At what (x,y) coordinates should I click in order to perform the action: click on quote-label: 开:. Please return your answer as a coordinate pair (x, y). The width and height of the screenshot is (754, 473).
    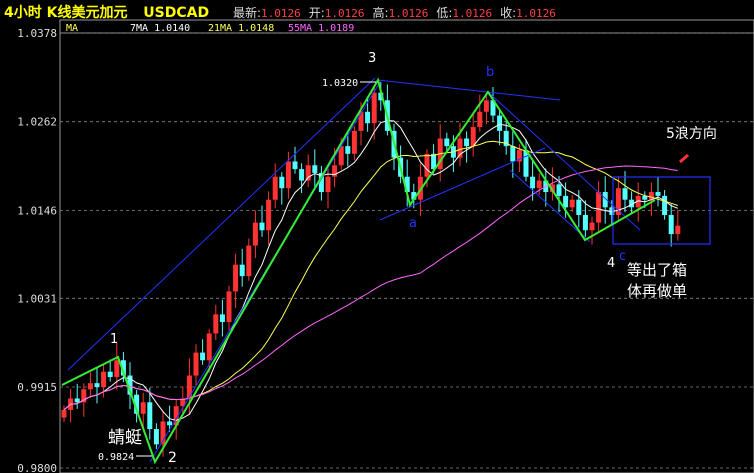
    Looking at the image, I should click on (316, 13).